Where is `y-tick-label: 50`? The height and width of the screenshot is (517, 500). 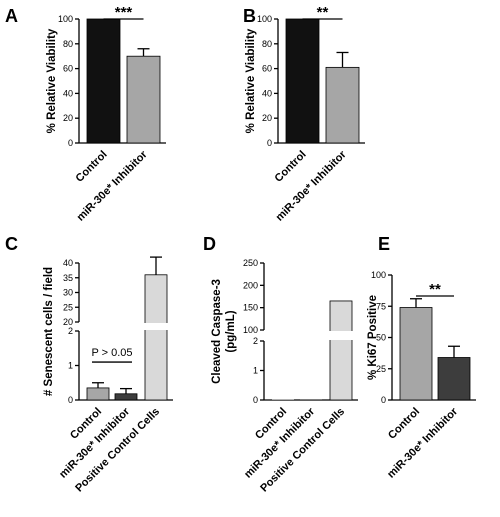
y-tick-label: 50 is located at coordinates (381, 338).